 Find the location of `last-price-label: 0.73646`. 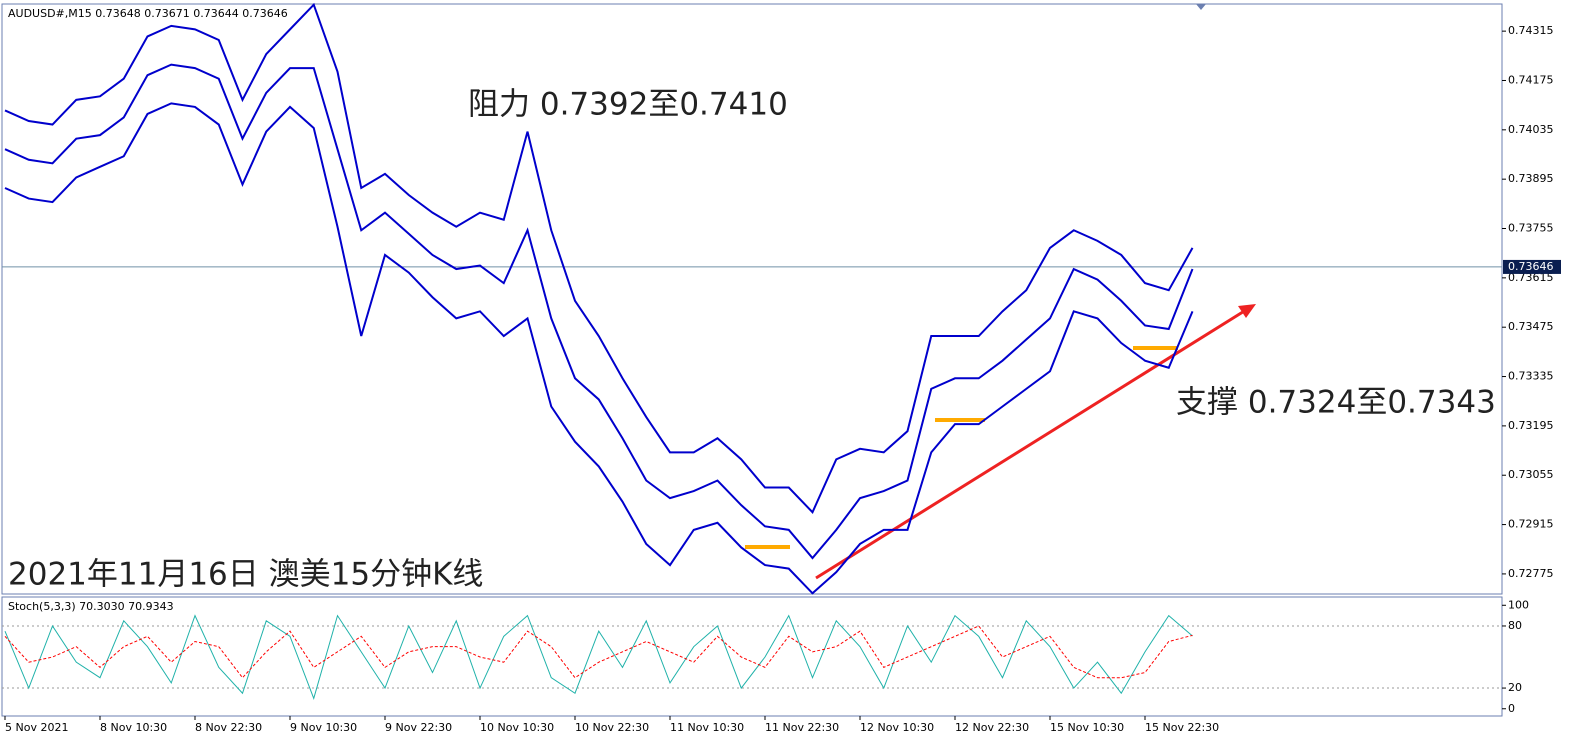

last-price-label: 0.73646 is located at coordinates (1531, 266).